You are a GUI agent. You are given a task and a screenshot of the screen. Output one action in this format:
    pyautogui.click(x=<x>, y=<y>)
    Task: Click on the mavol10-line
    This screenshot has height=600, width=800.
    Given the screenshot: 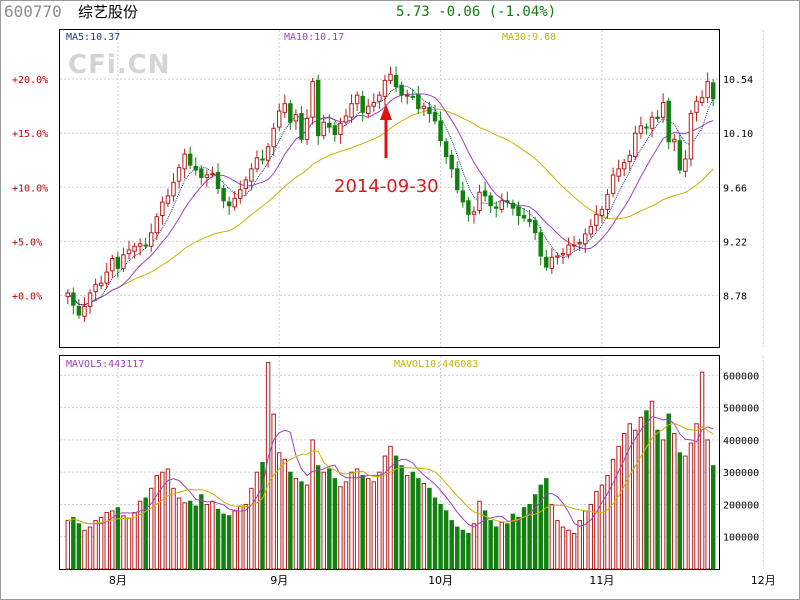 What is the action you would take?
    pyautogui.click(x=390, y=473)
    